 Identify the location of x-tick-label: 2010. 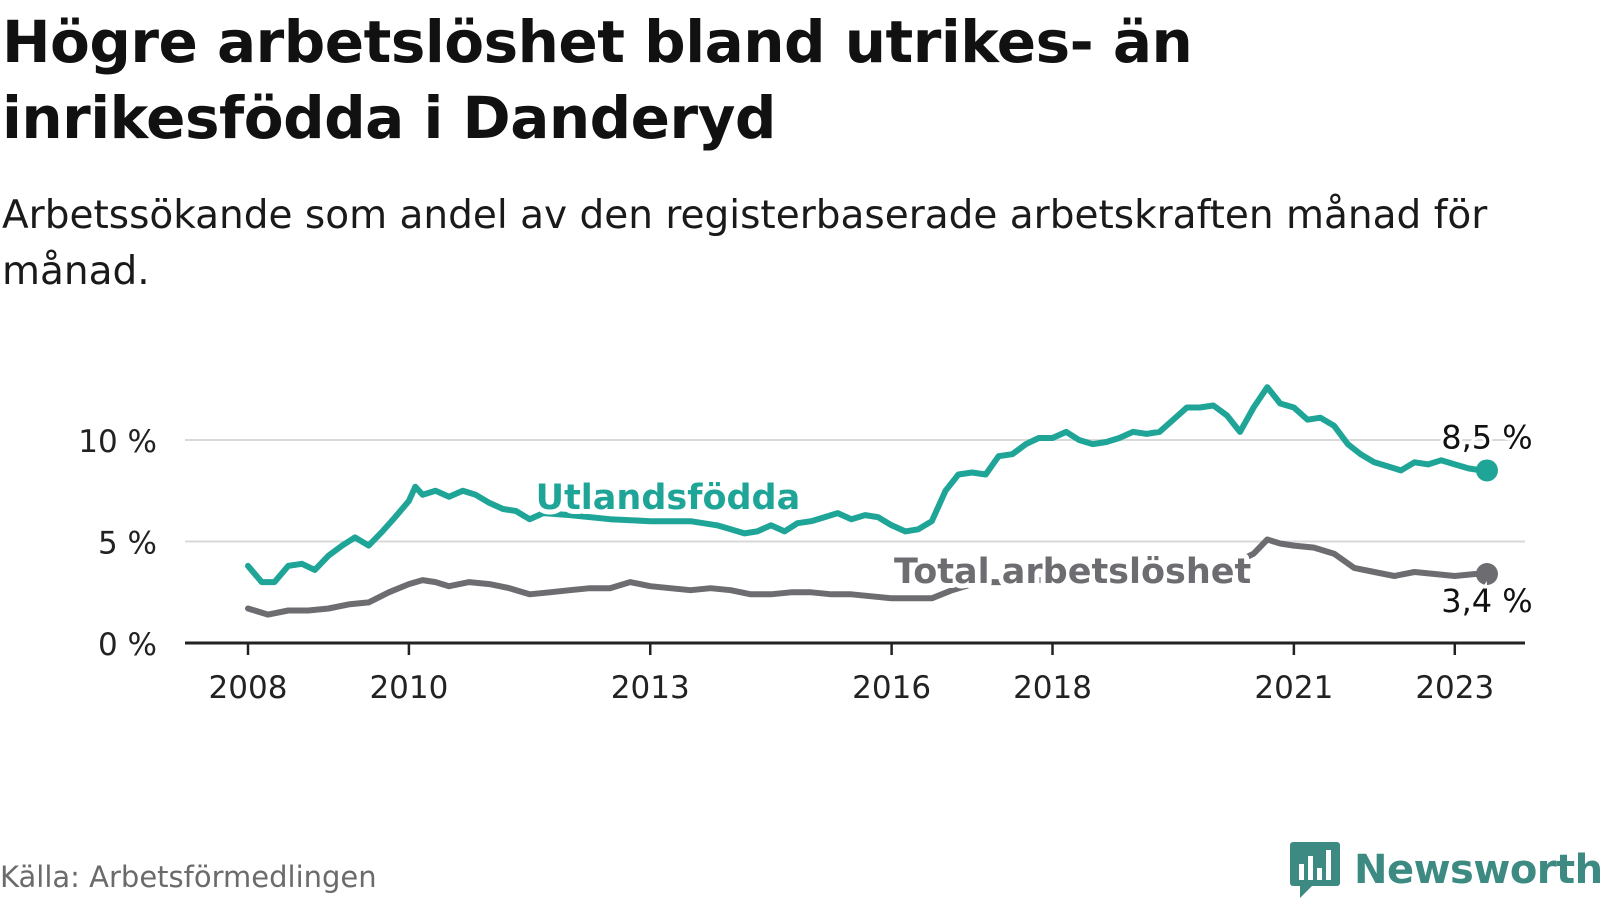
(408, 688).